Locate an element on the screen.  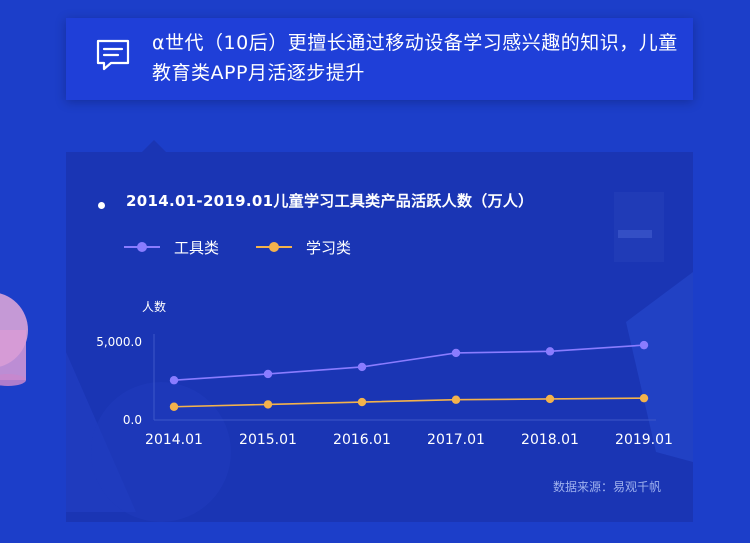
y-axis-label: 人数 is located at coordinates (154, 307).